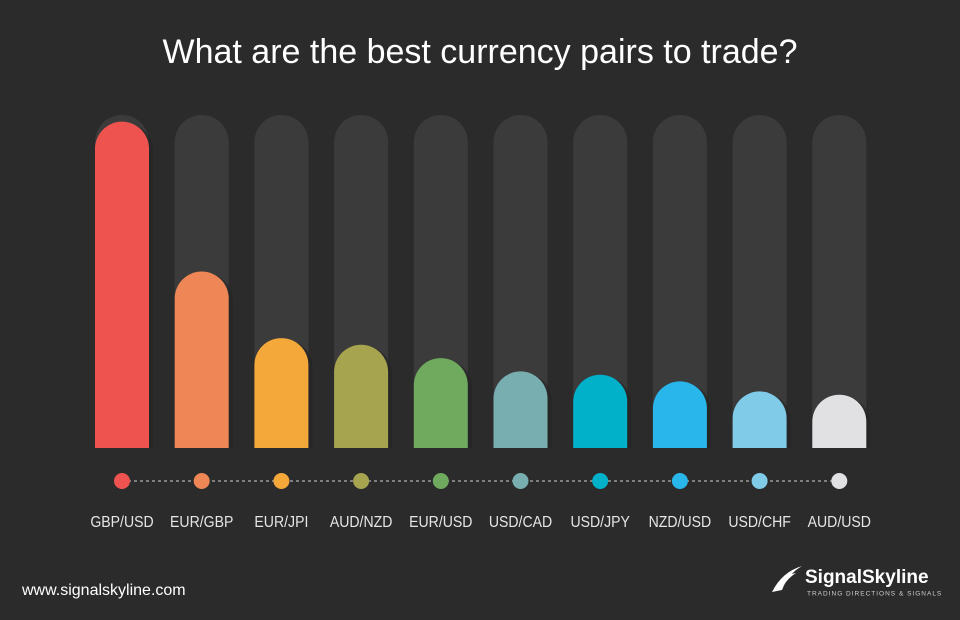 The width and height of the screenshot is (960, 620). I want to click on x-tick-label: EUR/USD, so click(440, 522).